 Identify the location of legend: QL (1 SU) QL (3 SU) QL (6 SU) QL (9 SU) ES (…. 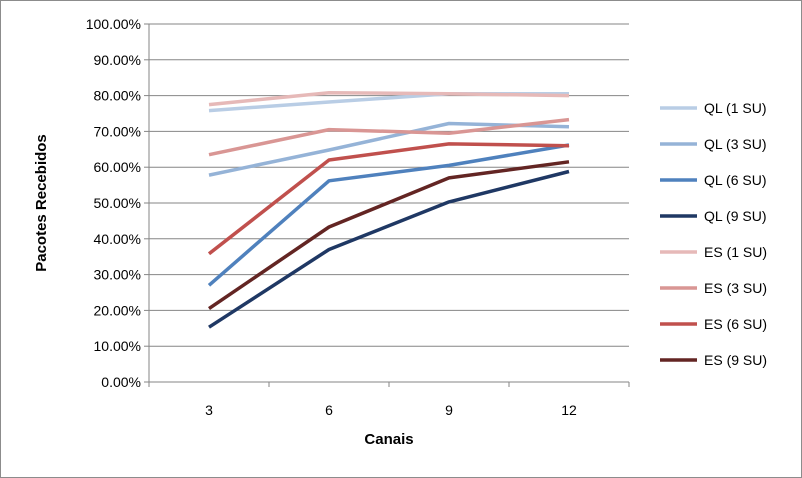
(713, 234).